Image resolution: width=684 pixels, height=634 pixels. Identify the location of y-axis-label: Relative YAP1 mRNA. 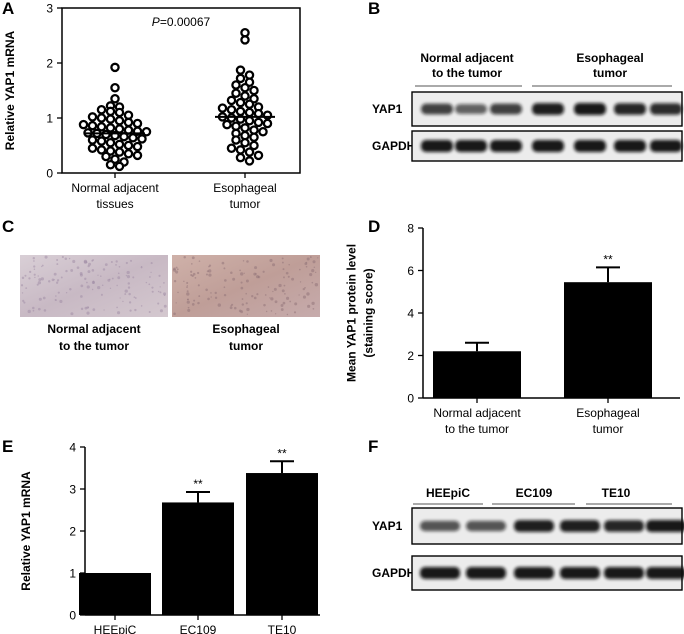
(10, 90).